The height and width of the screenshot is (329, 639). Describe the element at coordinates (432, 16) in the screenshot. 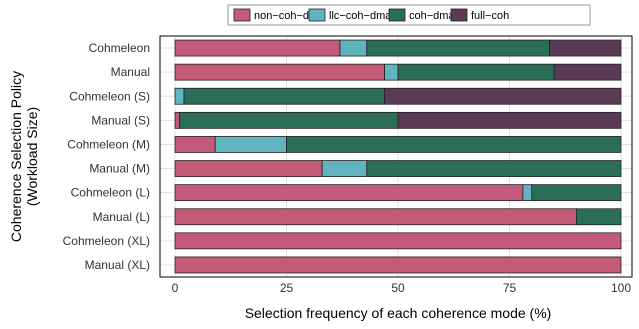

I see `legend-label: coh−dma` at that location.